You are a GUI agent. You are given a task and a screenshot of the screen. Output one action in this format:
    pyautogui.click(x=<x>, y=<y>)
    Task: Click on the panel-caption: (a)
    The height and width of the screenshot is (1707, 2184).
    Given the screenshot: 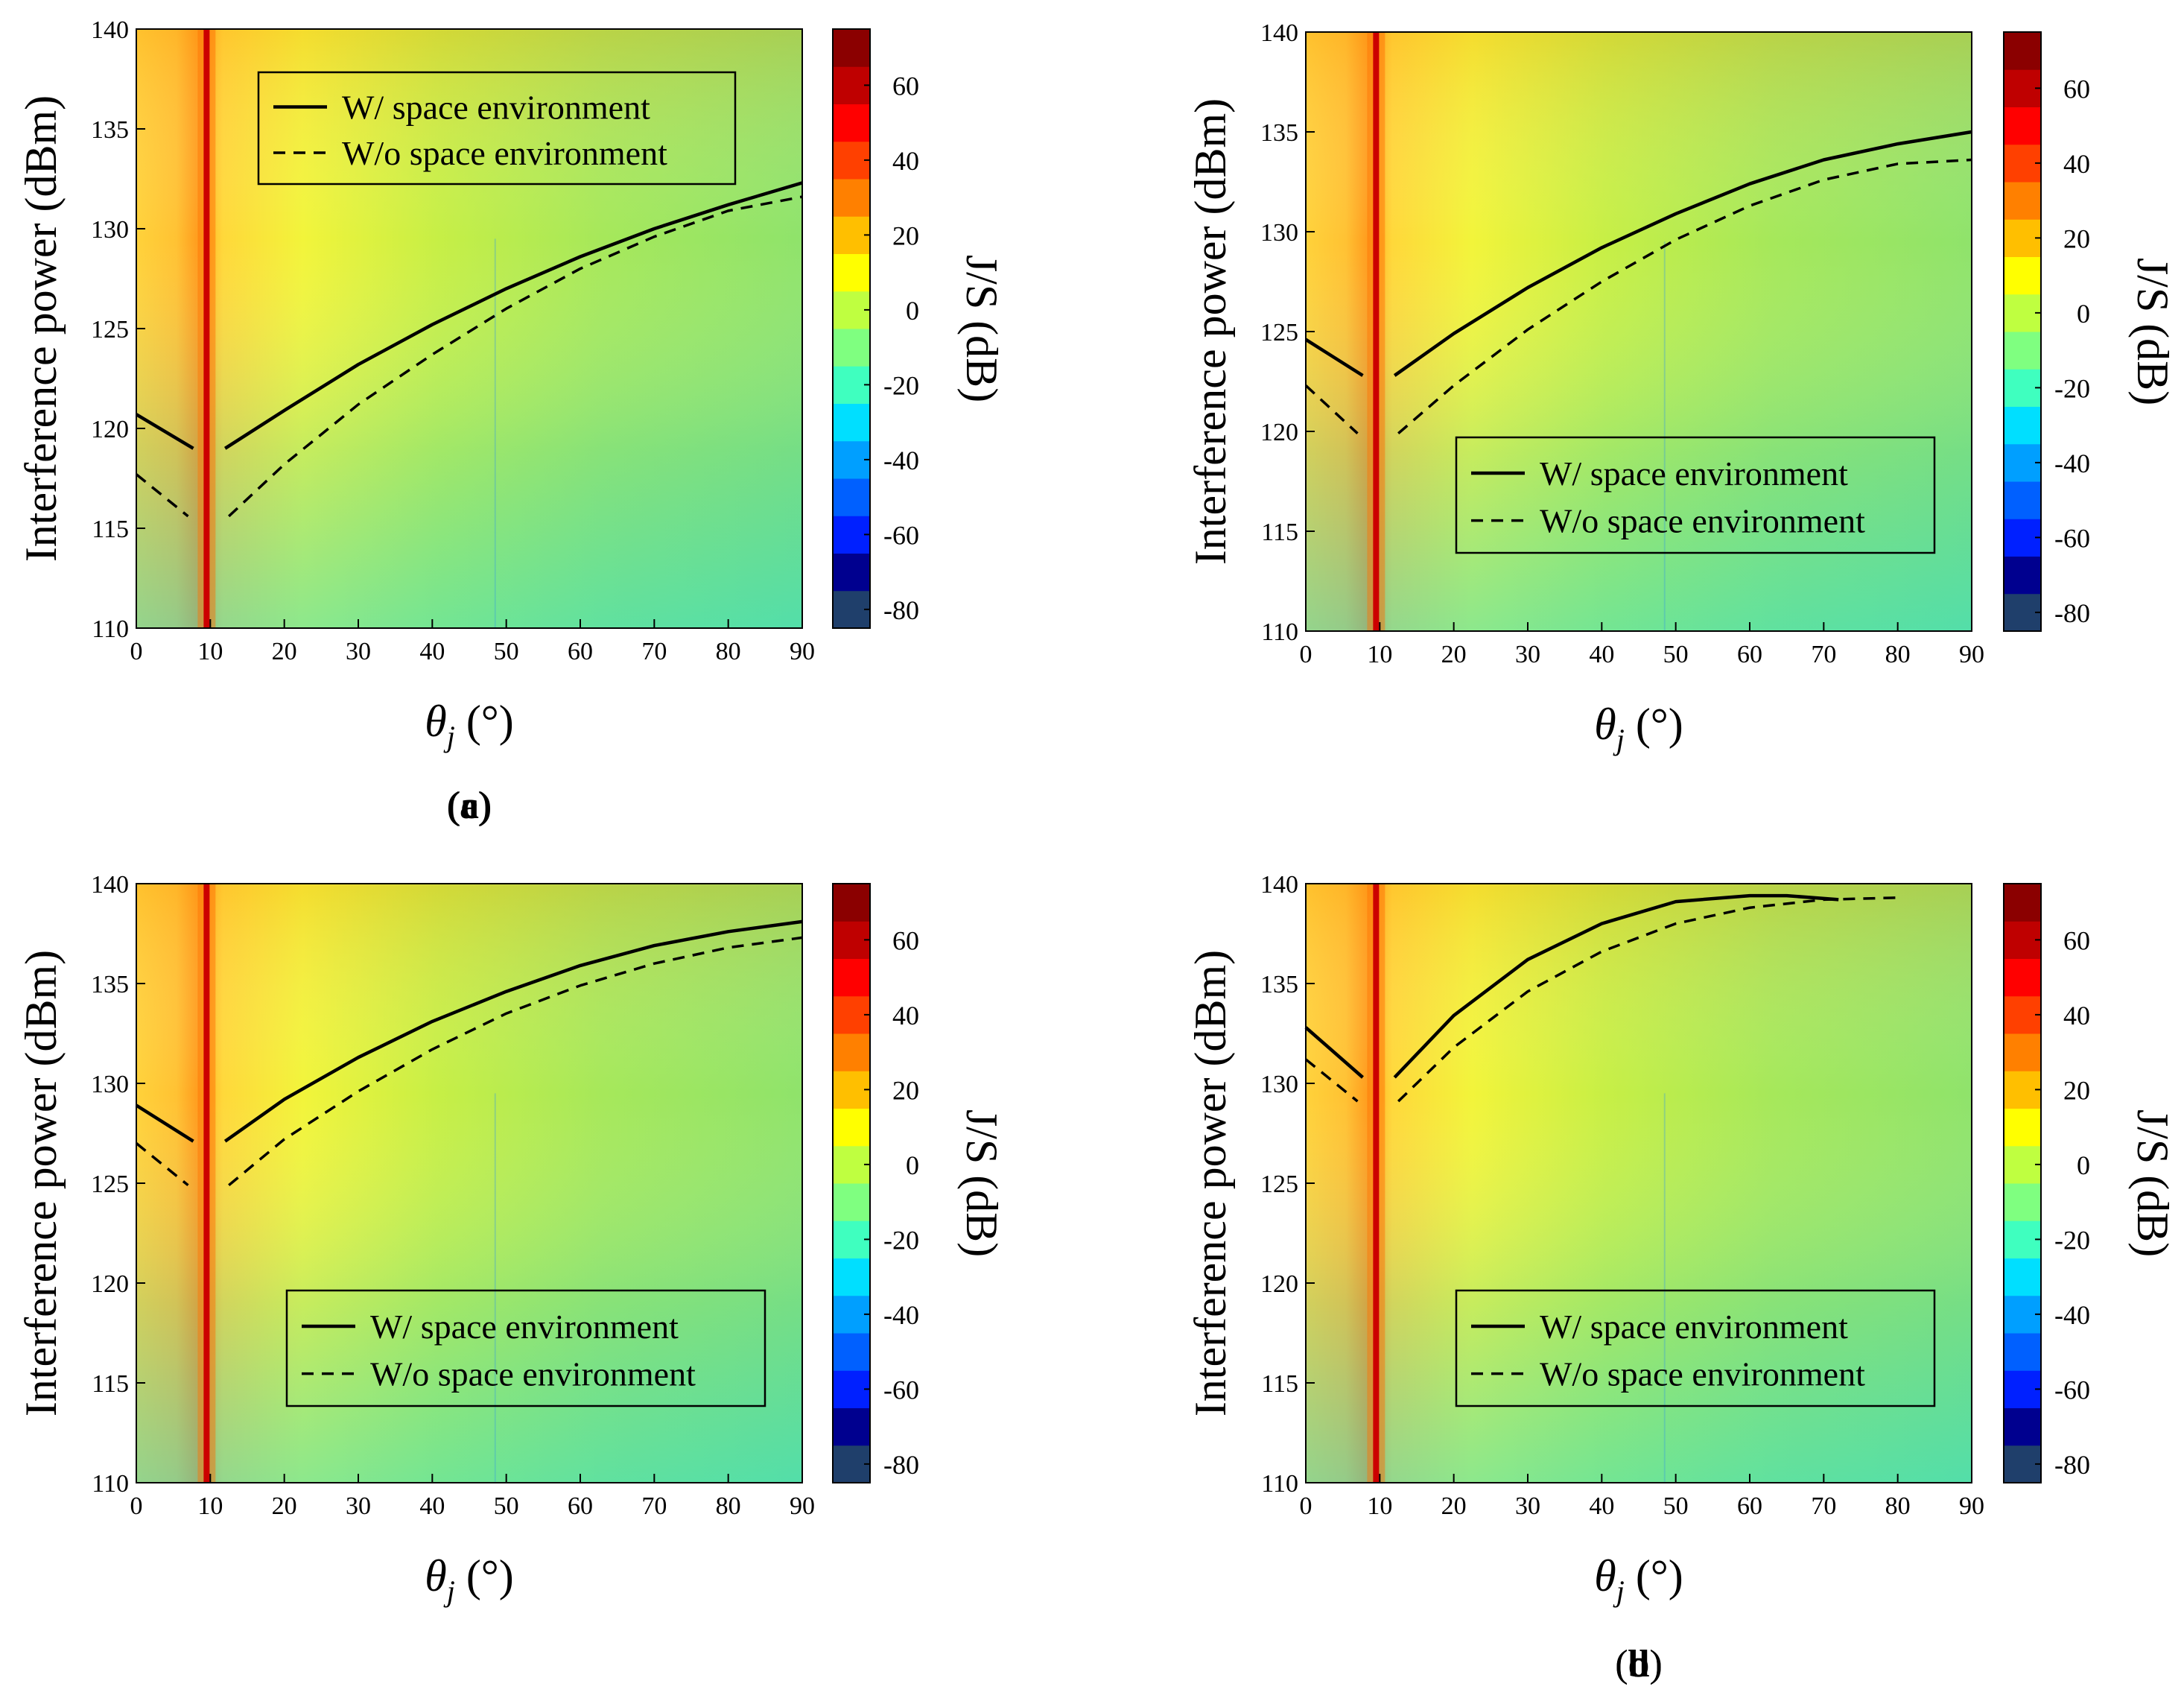 What is the action you would take?
    pyautogui.click(x=469, y=806)
    